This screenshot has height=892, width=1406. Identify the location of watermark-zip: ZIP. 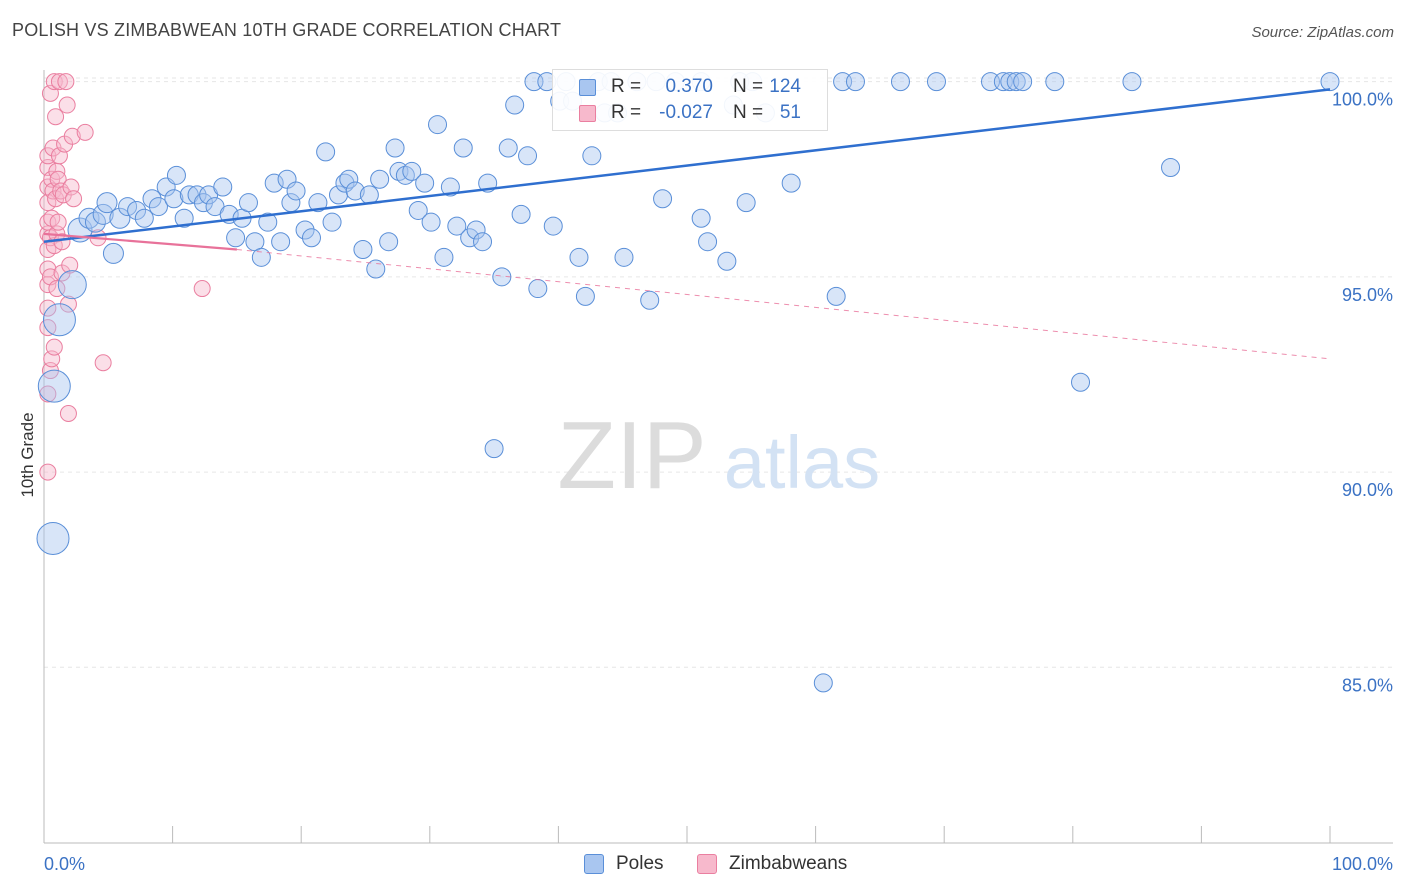
(631, 455).